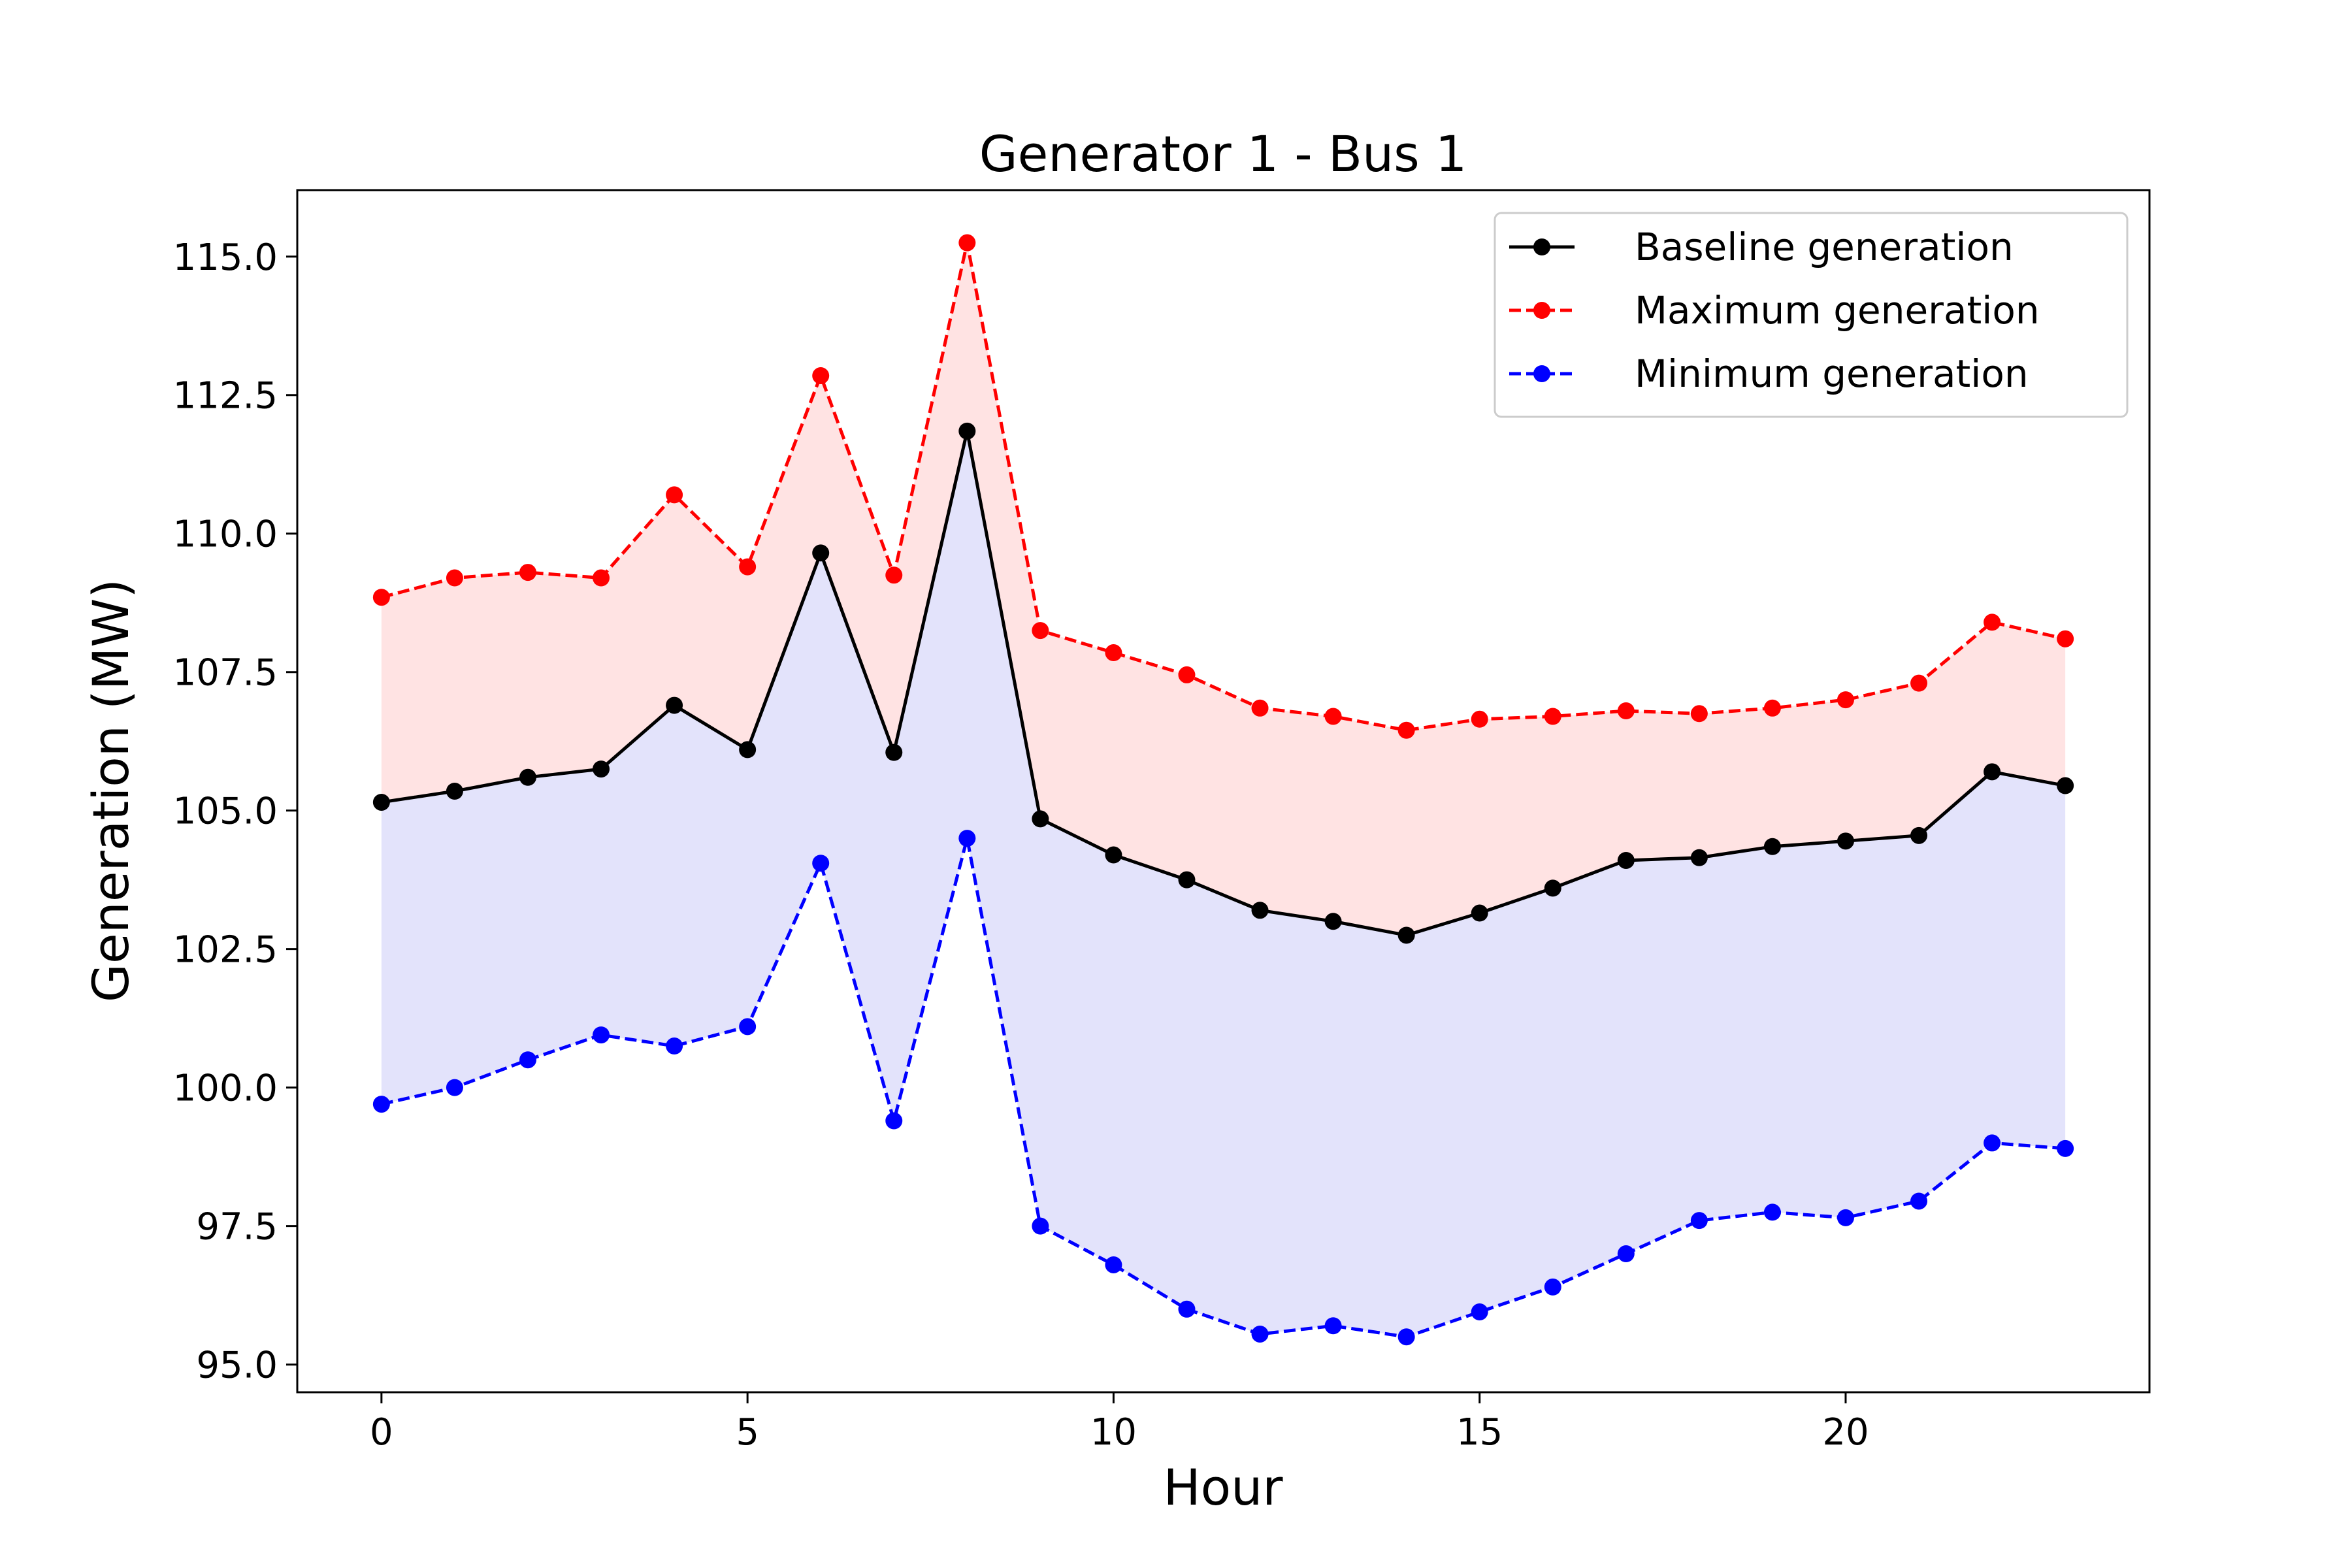 The height and width of the screenshot is (1568, 2352). I want to click on y-tick-label-6: 110.0, so click(225, 535).